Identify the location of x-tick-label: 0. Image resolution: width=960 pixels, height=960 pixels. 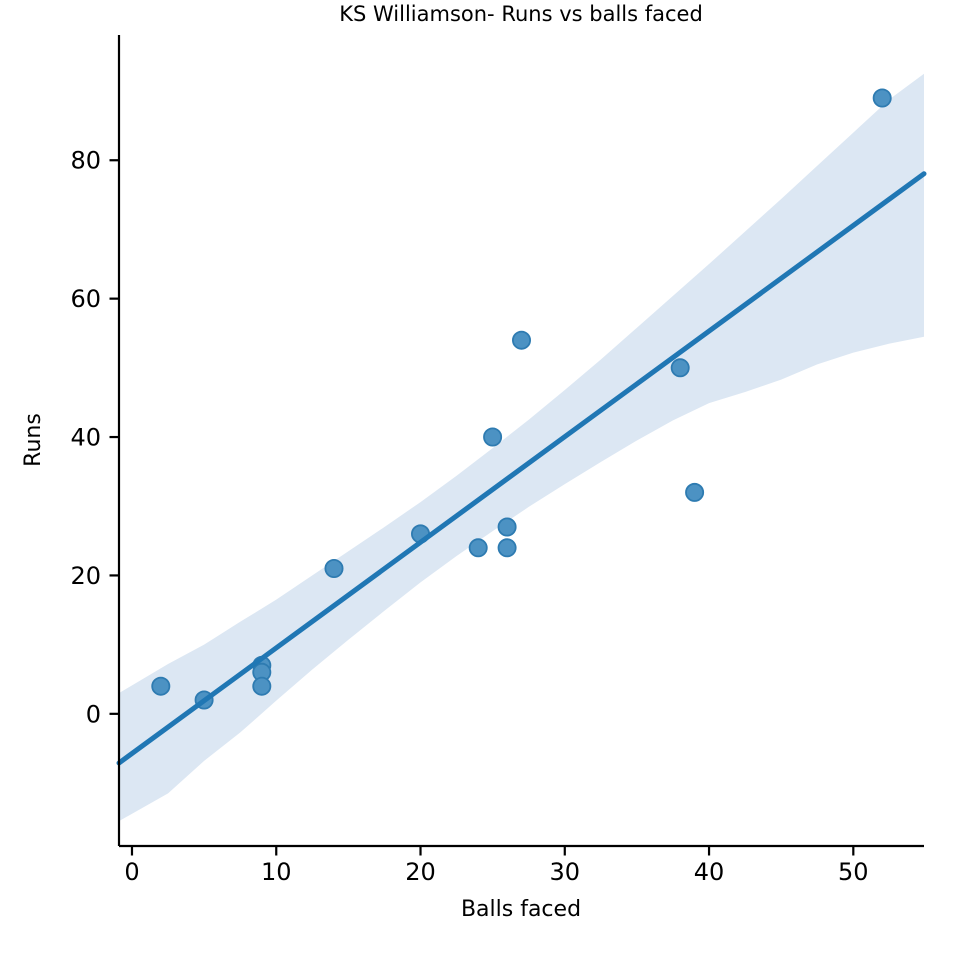
(131, 872).